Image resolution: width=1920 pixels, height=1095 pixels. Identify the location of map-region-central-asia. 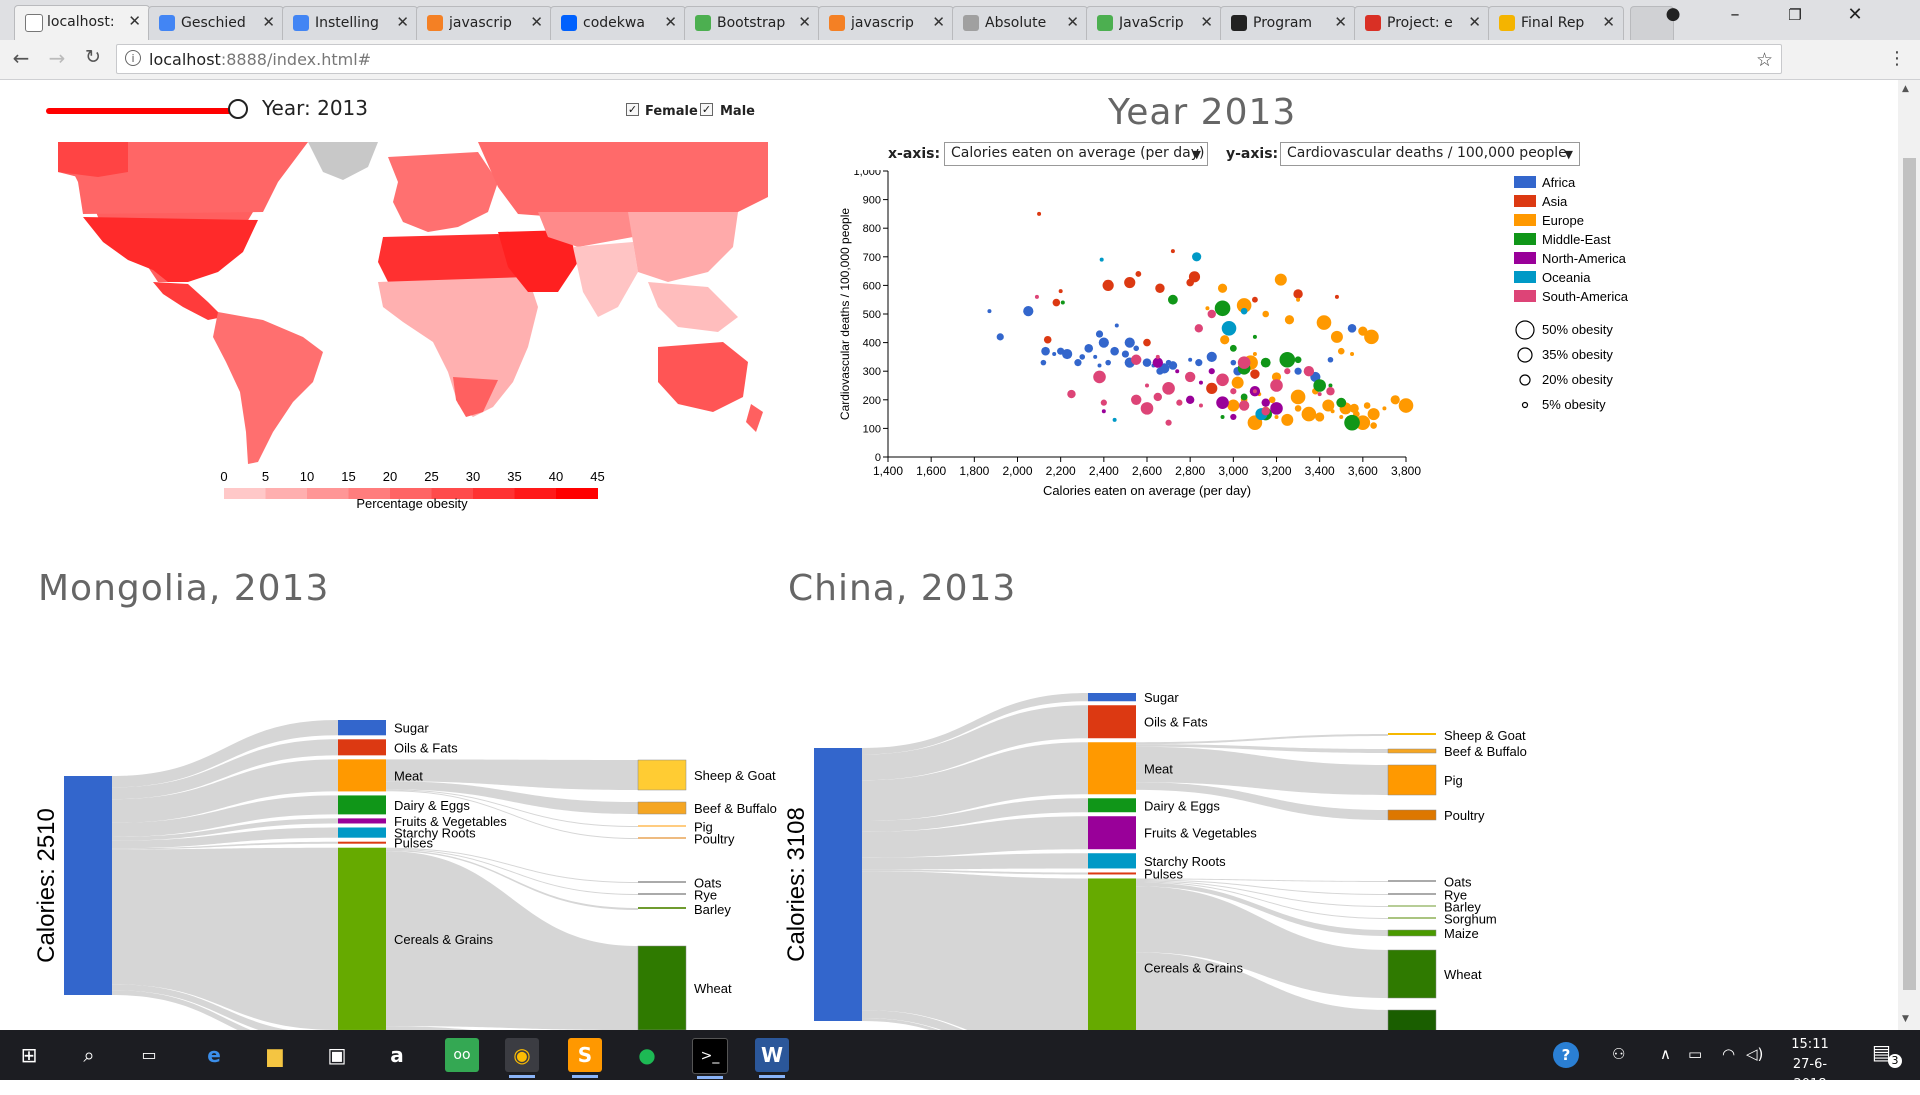
(588, 229).